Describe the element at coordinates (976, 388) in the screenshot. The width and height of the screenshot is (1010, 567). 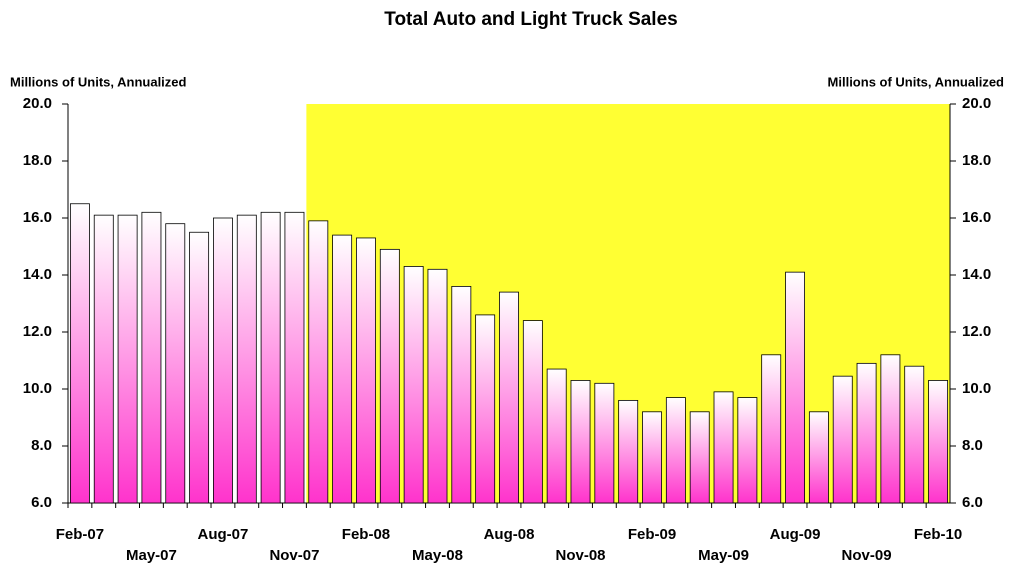
I see `y2-tick-label: 10.0` at that location.